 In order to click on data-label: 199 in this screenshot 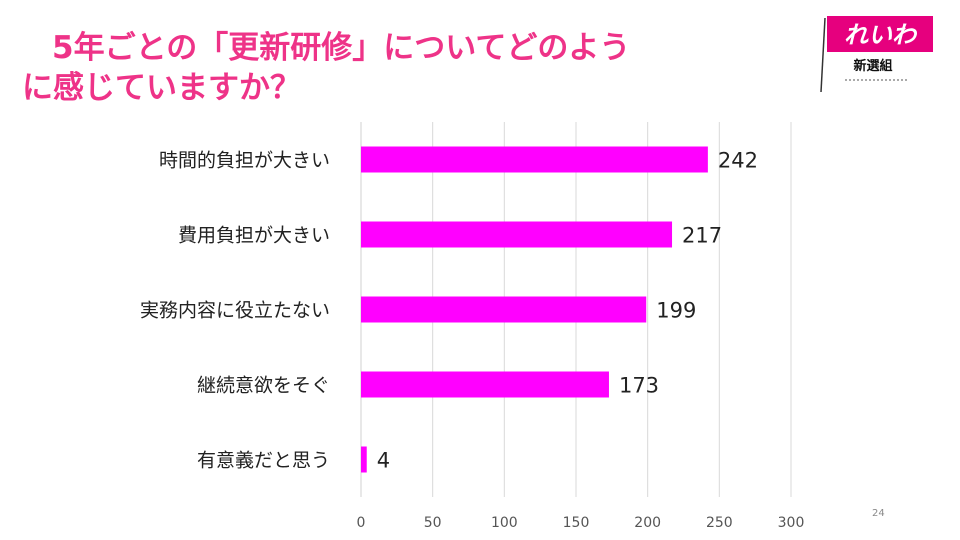, I will do `click(676, 311)`.